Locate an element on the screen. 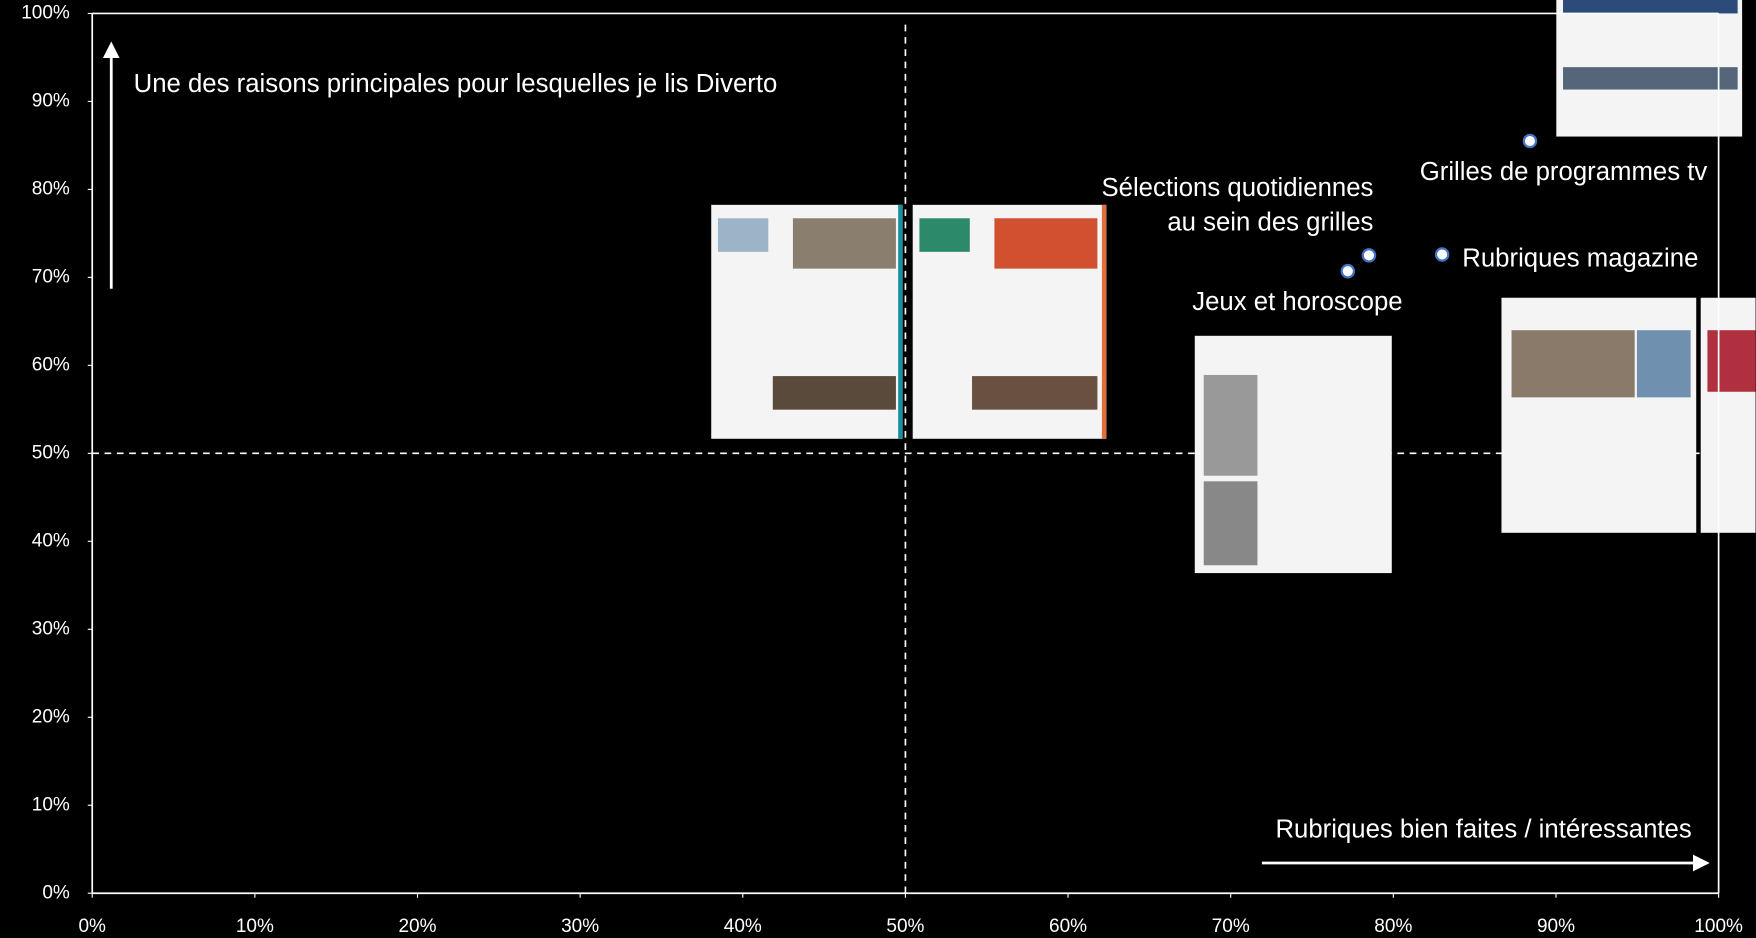 Image resolution: width=1756 pixels, height=938 pixels. y-tick-label: 30% is located at coordinates (51, 628).